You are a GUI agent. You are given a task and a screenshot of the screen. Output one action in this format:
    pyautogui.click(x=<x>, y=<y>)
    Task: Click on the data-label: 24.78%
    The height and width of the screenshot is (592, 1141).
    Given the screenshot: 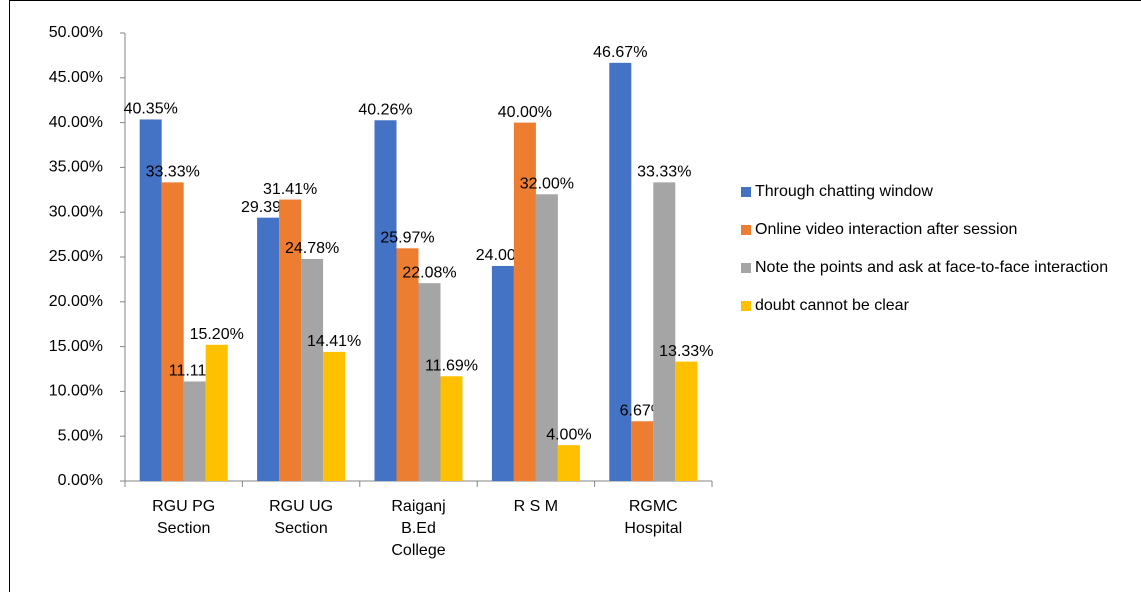 What is the action you would take?
    pyautogui.click(x=312, y=248)
    